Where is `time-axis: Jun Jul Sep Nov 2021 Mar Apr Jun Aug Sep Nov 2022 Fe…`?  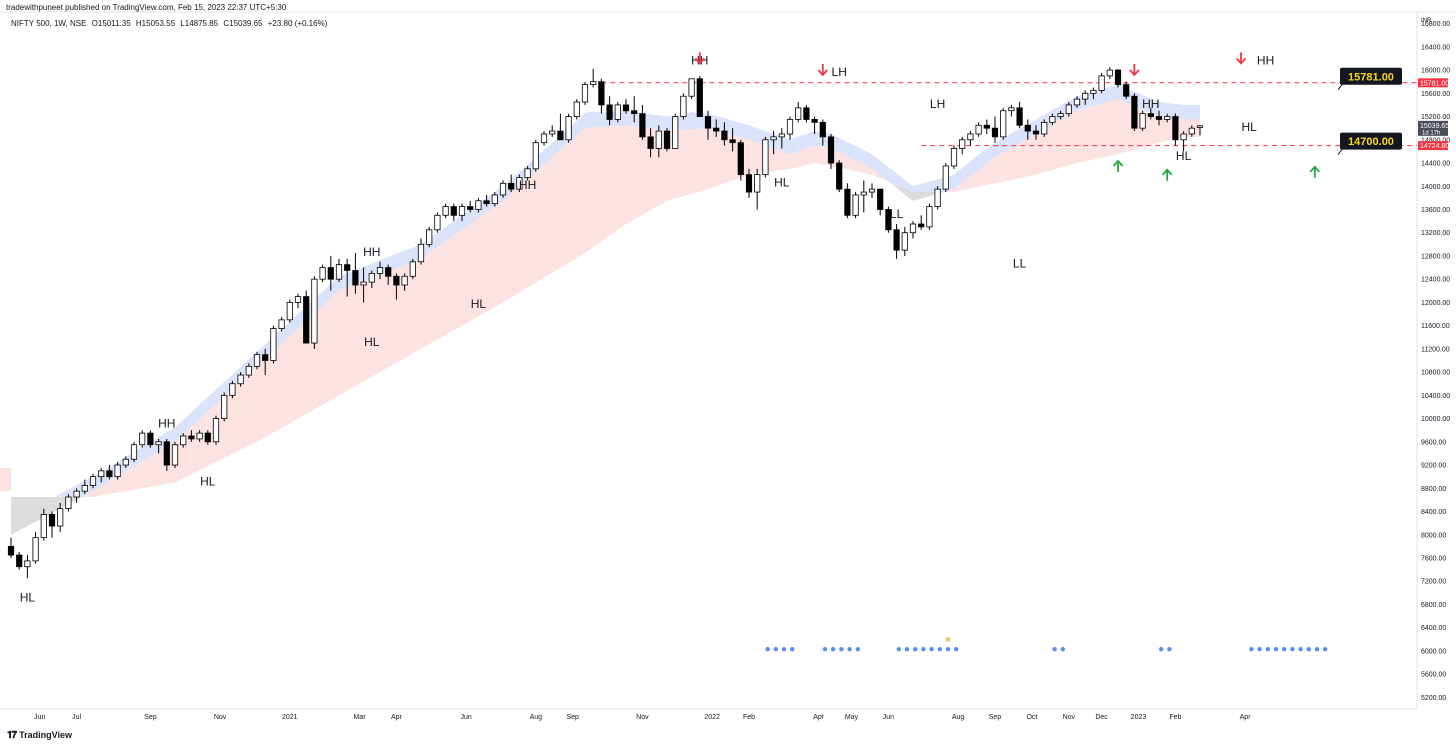
time-axis: Jun Jul Sep Nov 2021 Mar Apr Jun Aug Sep Nov 2022 Fe… is located at coordinates (642, 717).